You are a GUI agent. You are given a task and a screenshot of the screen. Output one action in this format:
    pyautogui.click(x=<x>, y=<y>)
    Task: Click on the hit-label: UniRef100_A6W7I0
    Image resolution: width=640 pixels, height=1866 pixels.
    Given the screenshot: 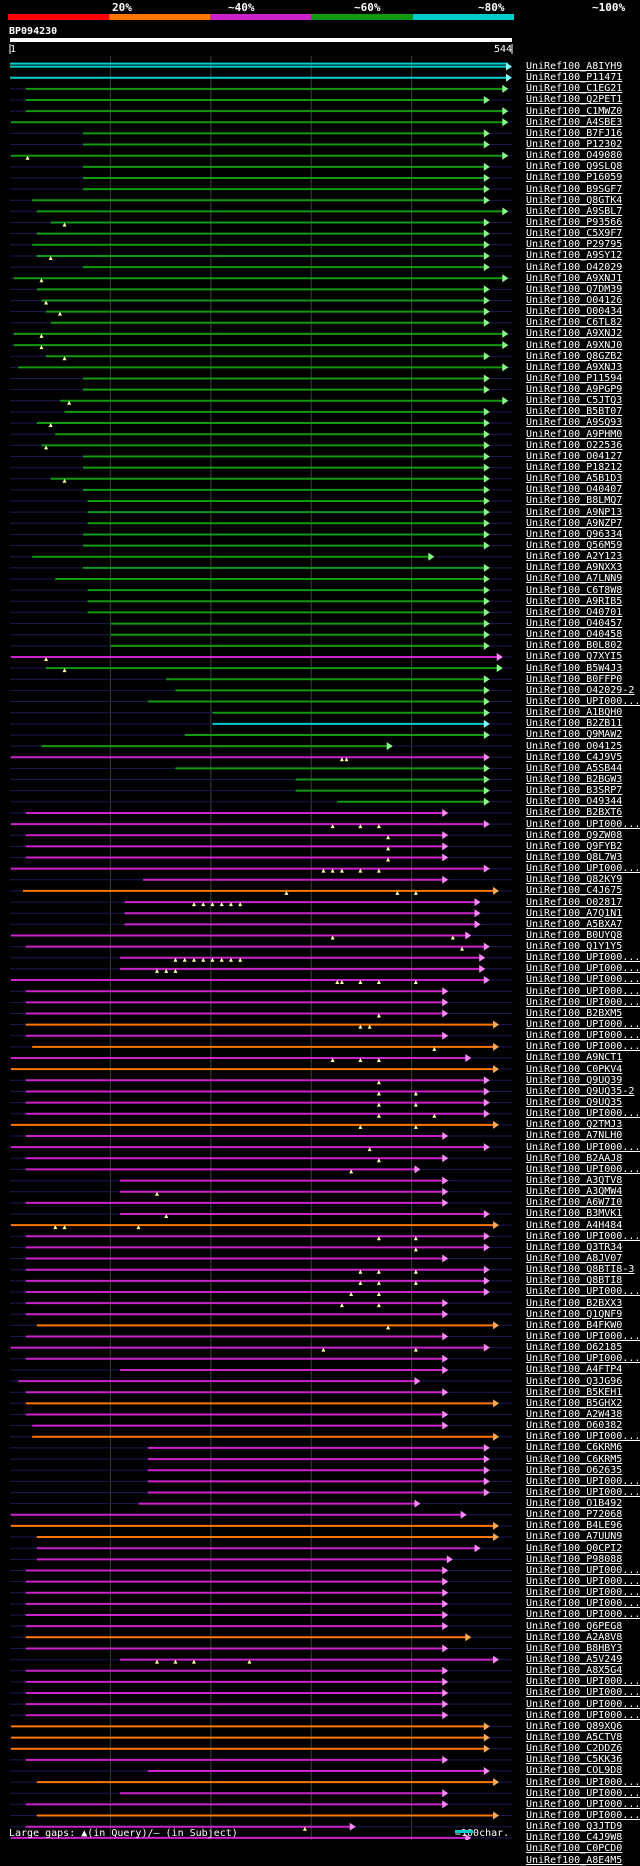 What is the action you would take?
    pyautogui.click(x=574, y=1203)
    